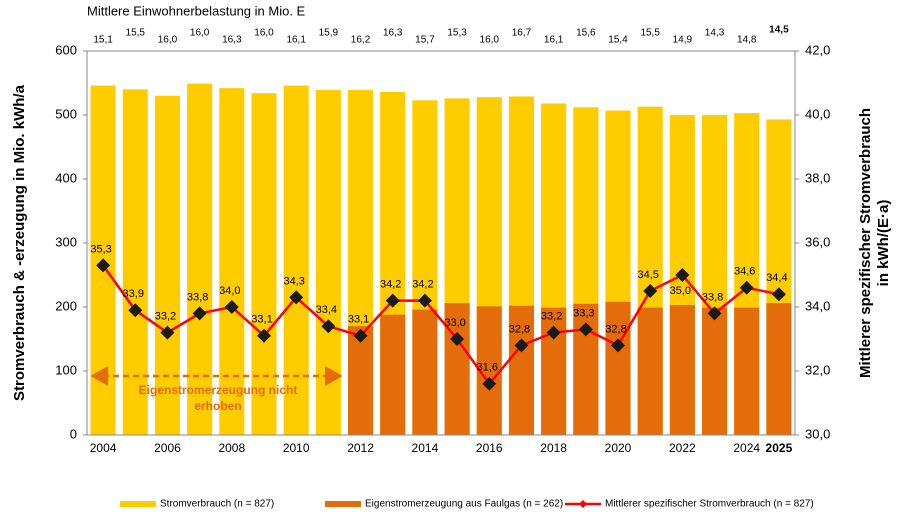  Describe the element at coordinates (680, 291) in the screenshot. I see `value-label: 35,0` at that location.